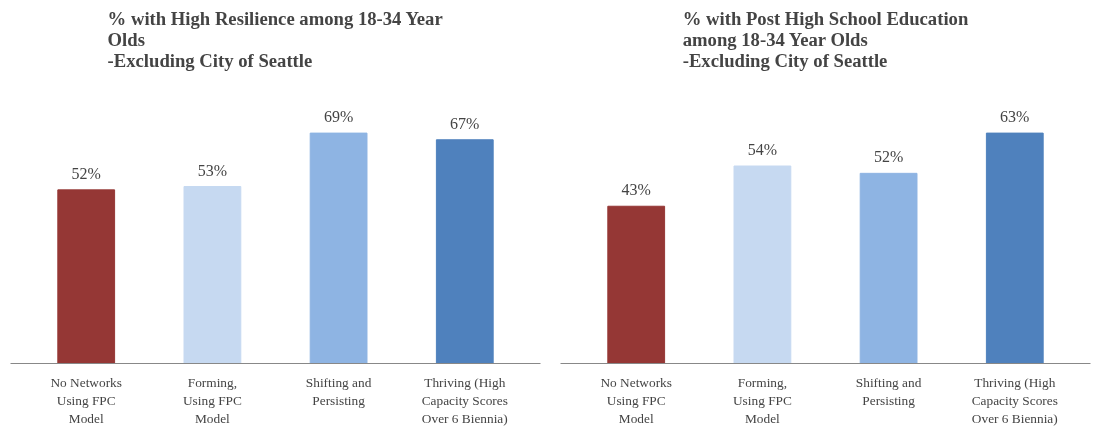  Describe the element at coordinates (636, 190) in the screenshot. I see `data-label: 43%` at that location.